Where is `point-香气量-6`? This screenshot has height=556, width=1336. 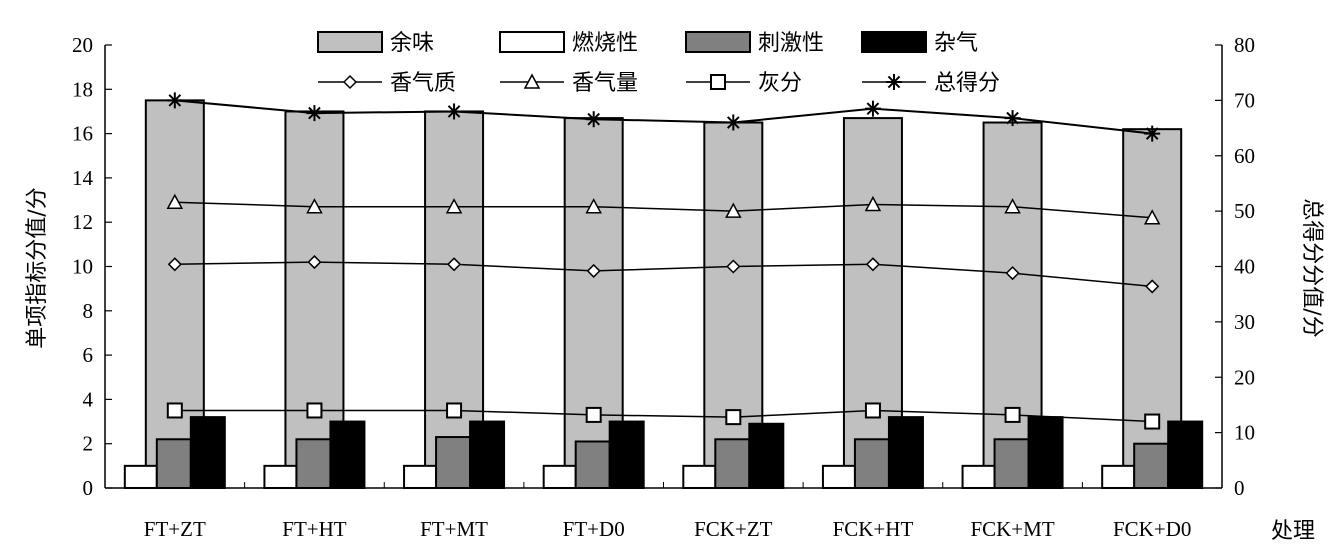
point-香气量-6 is located at coordinates (1012, 206).